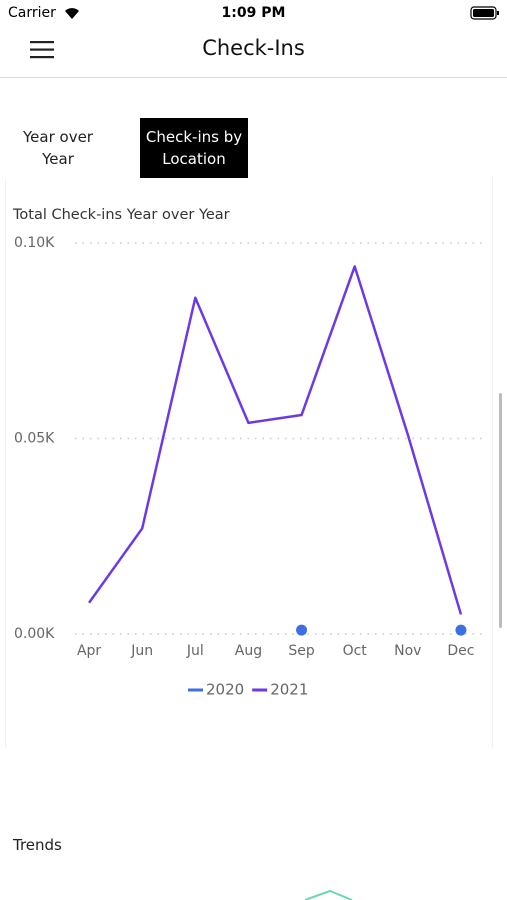  Describe the element at coordinates (34, 243) in the screenshot. I see `y-tick-label: 0.10K` at that location.